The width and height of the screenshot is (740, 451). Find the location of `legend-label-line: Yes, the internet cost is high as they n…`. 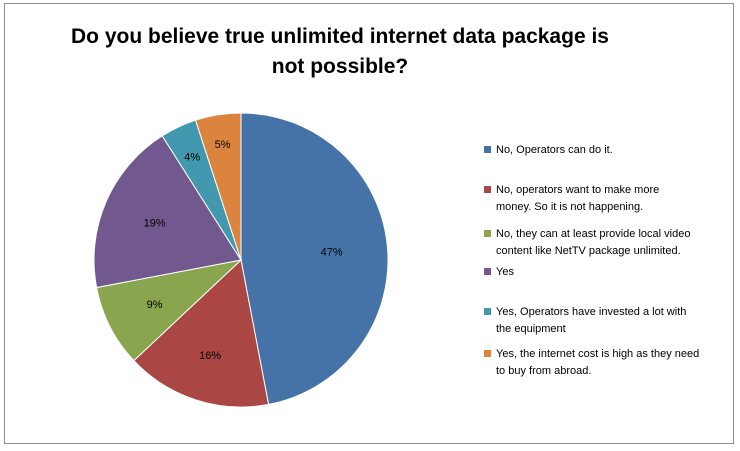

legend-label-line: Yes, the internet cost is high as they n… is located at coordinates (598, 354).